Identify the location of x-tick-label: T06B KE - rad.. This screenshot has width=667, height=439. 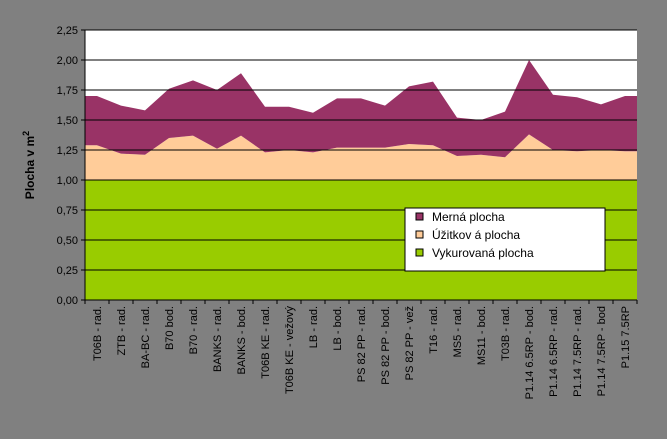
(266, 342).